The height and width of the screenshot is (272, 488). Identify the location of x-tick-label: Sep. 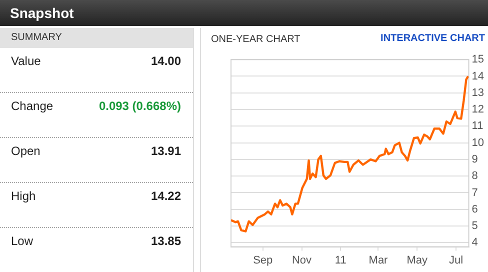
(263, 260).